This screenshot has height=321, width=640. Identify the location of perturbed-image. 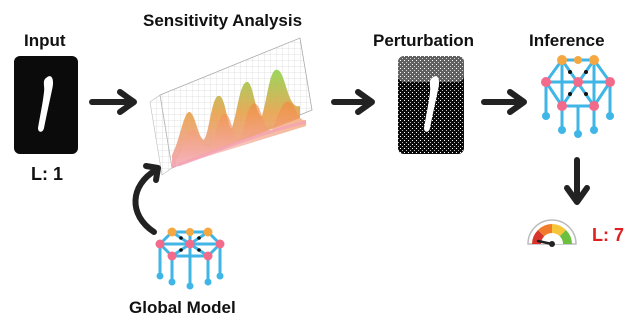
(431, 105).